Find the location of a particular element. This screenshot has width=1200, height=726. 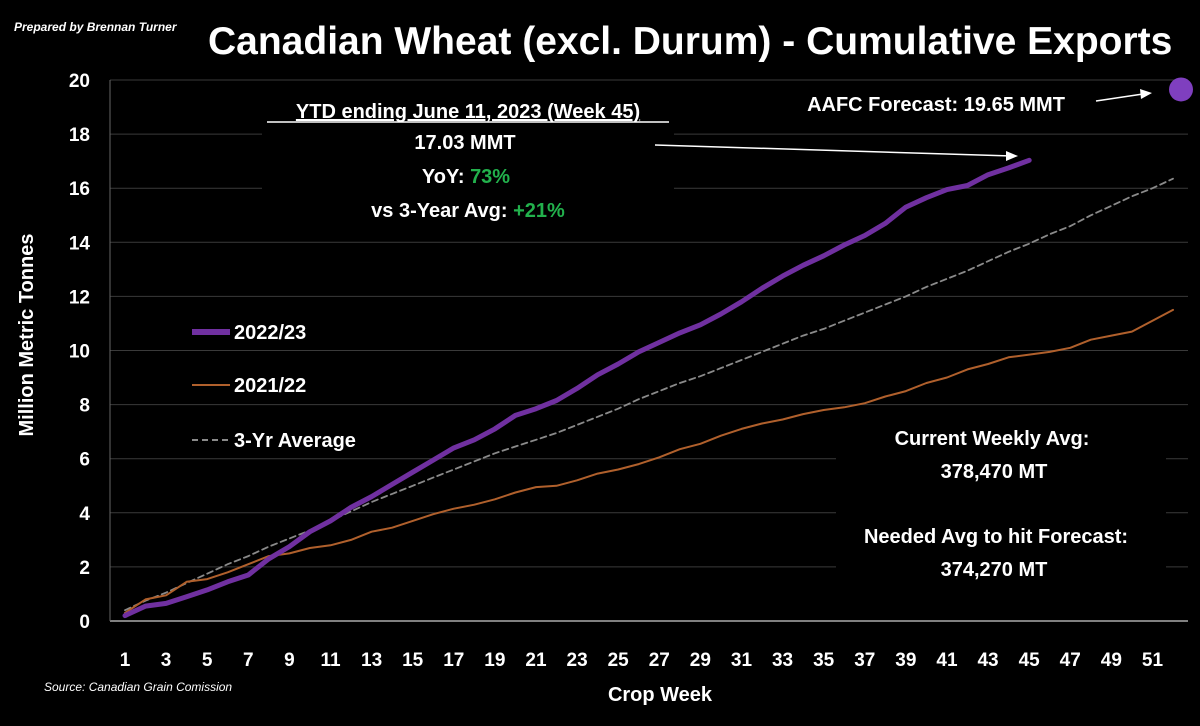

x-tick-label-39: 39 is located at coordinates (905, 660).